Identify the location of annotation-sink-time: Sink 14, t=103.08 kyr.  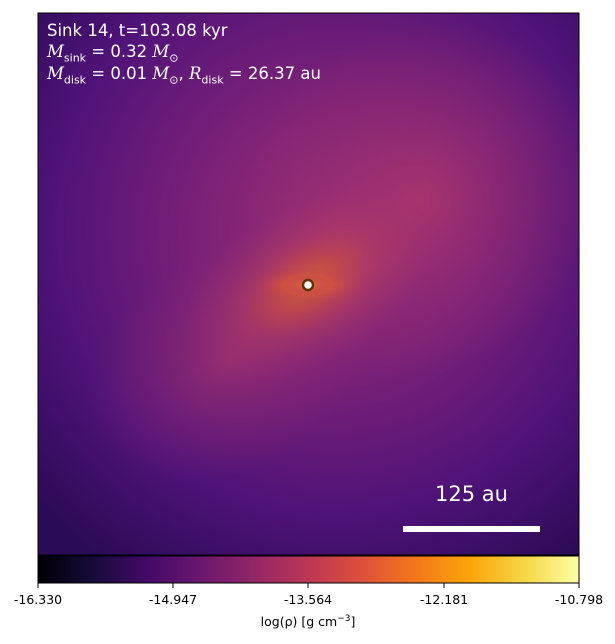
(137, 30).